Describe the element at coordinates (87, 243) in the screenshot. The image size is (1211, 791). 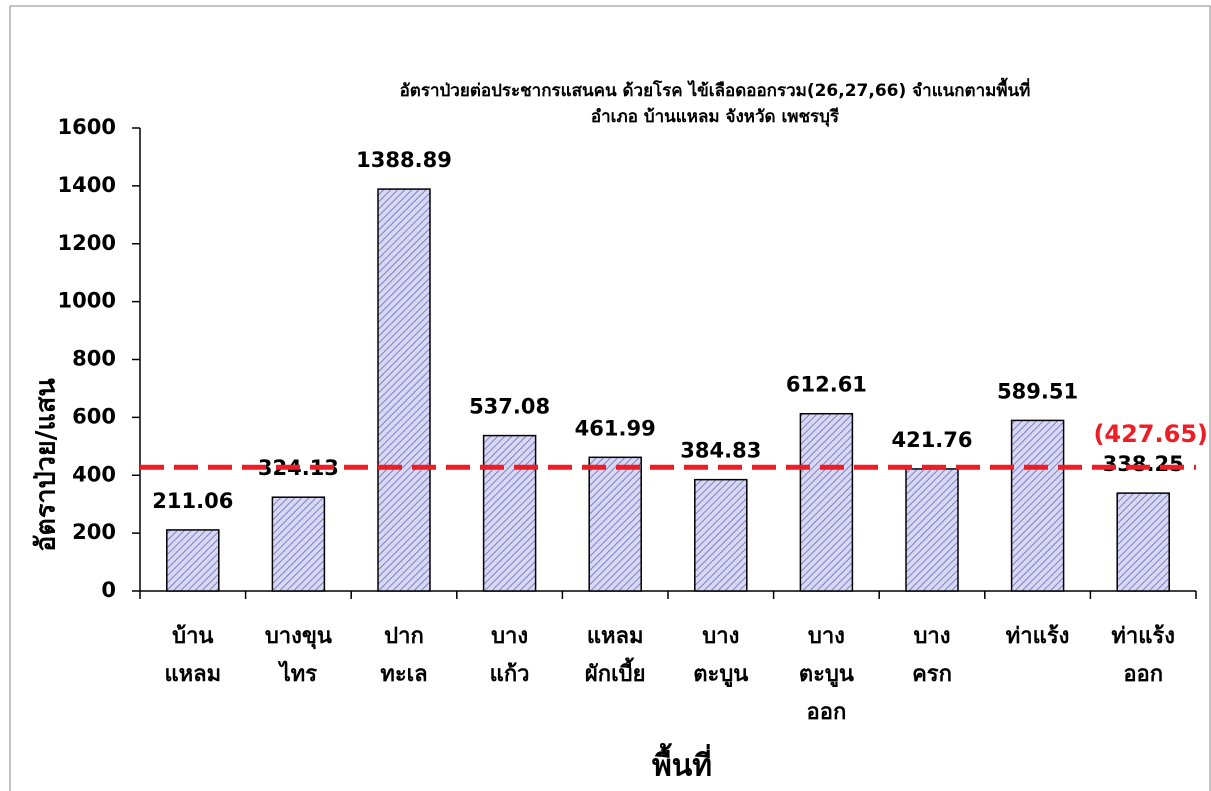
I see `y-tick-label: 1200` at that location.